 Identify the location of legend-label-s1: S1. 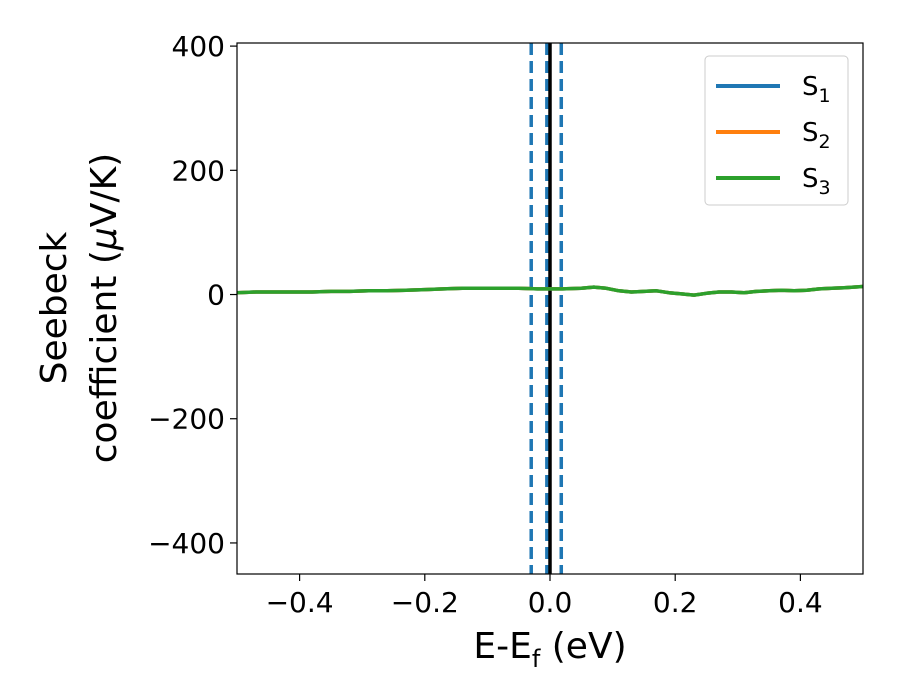
(816, 89).